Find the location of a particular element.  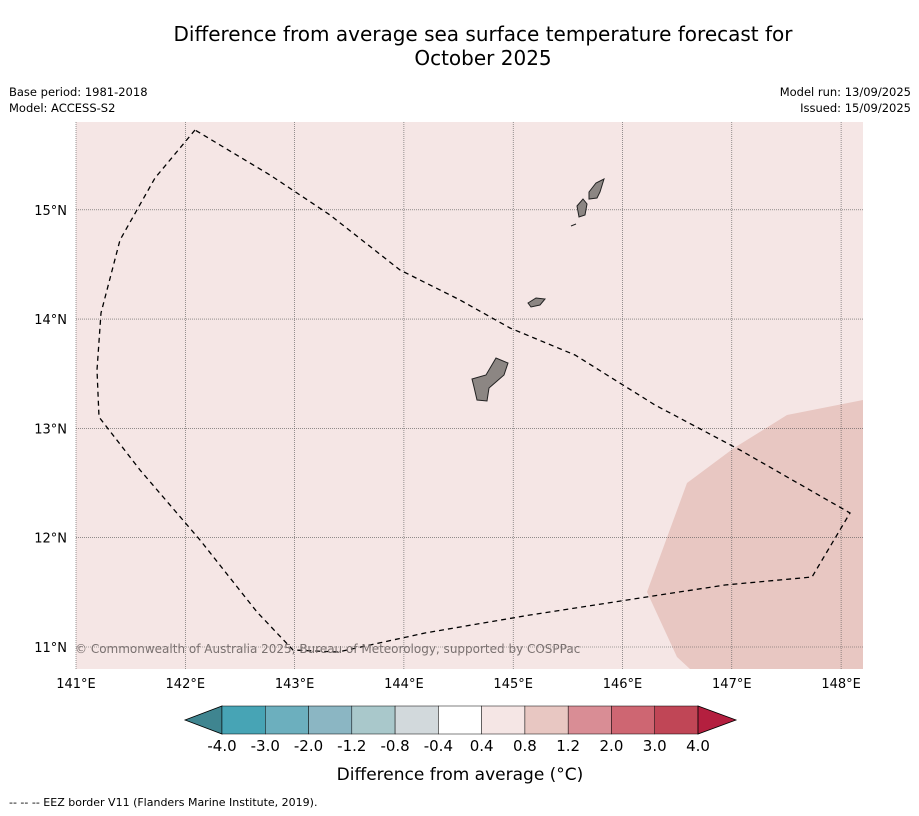

longitude-label: 145°E is located at coordinates (513, 684).